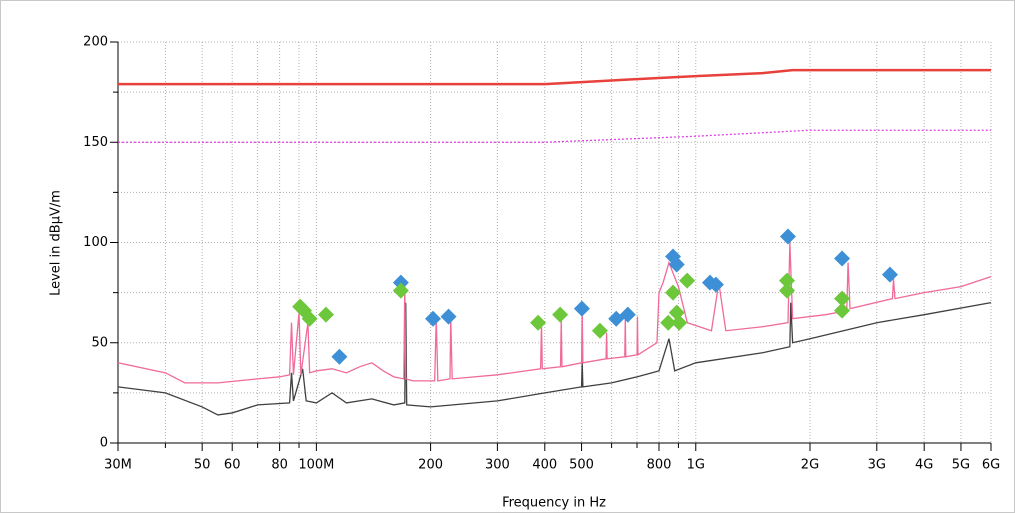 Image resolution: width=1015 pixels, height=513 pixels. Describe the element at coordinates (279, 465) in the screenshot. I see `x-tick-label: 80` at that location.